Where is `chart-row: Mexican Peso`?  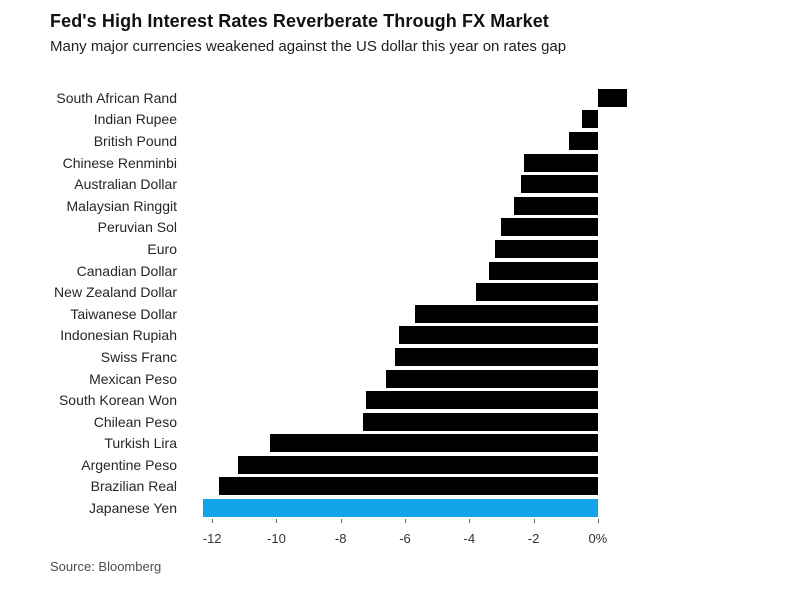 chart-row: Mexican Peso is located at coordinates (316, 379).